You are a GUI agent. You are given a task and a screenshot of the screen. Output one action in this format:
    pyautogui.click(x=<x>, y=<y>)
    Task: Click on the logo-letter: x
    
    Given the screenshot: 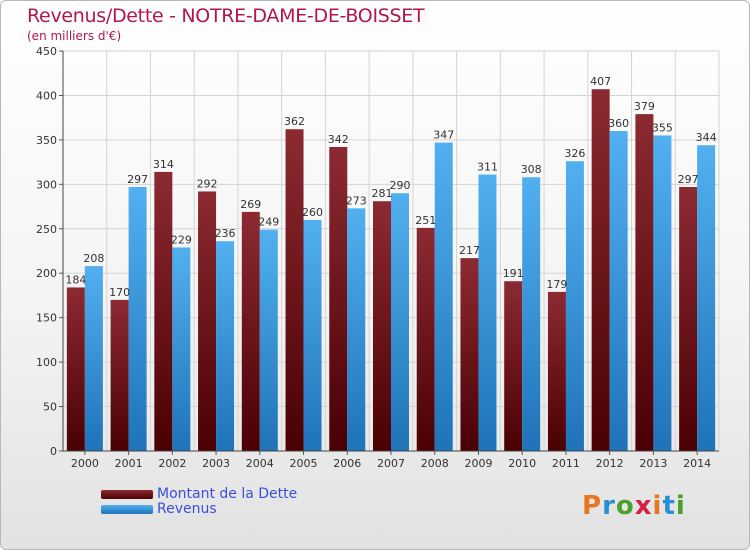 What is the action you would take?
    pyautogui.click(x=643, y=506)
    